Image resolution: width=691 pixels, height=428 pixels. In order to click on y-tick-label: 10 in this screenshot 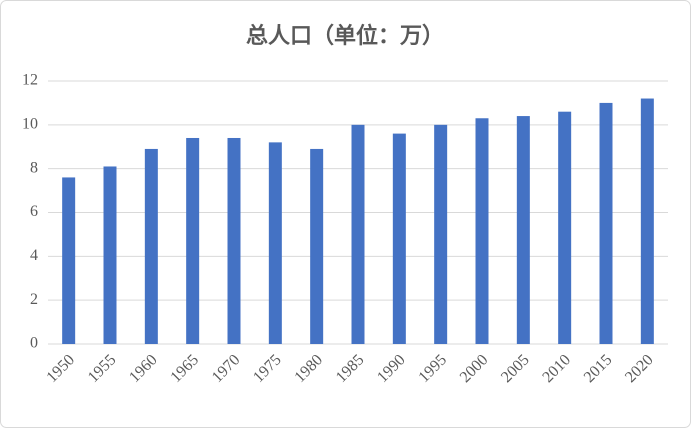, I will do `click(30, 124)`.